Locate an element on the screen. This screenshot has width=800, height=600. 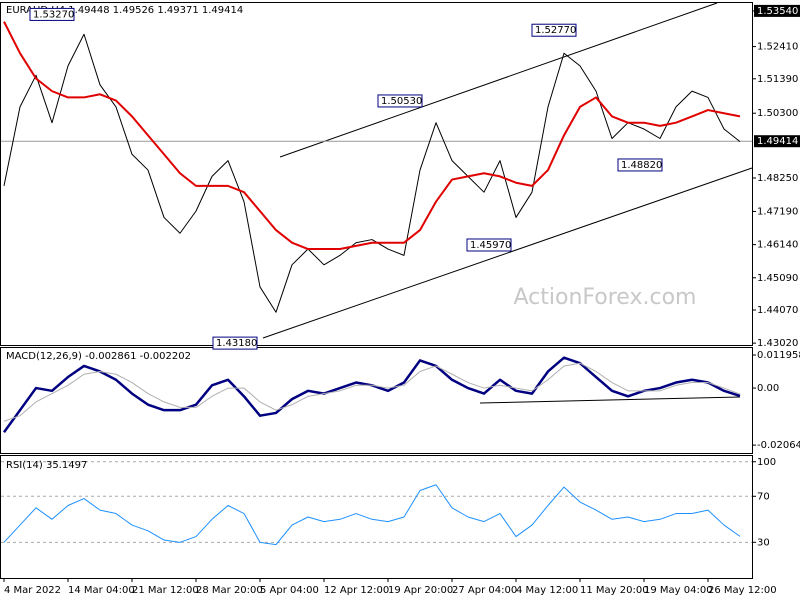
y-tick-label: 1.44070 is located at coordinates (777, 310).